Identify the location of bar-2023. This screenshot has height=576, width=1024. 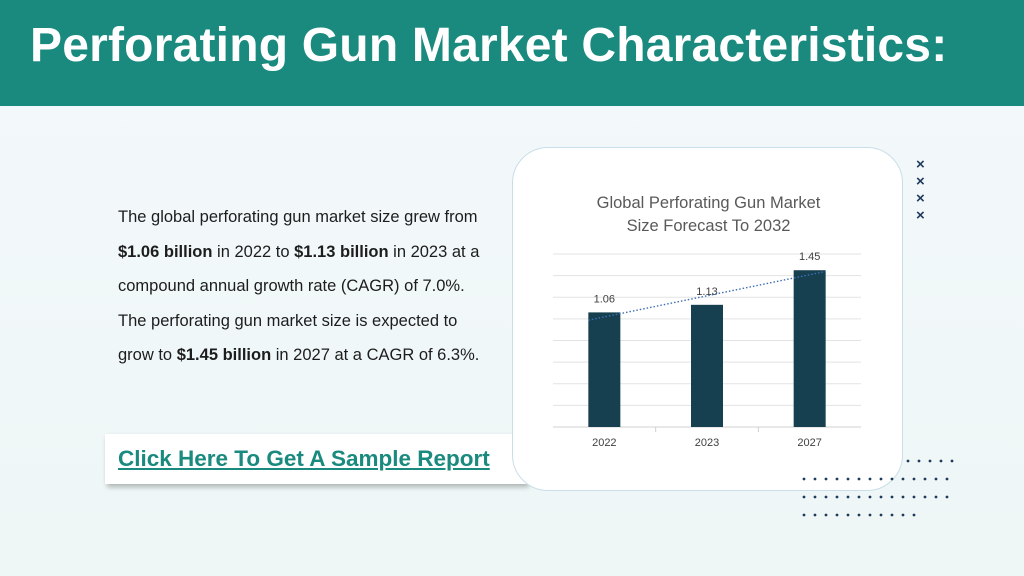
(707, 365).